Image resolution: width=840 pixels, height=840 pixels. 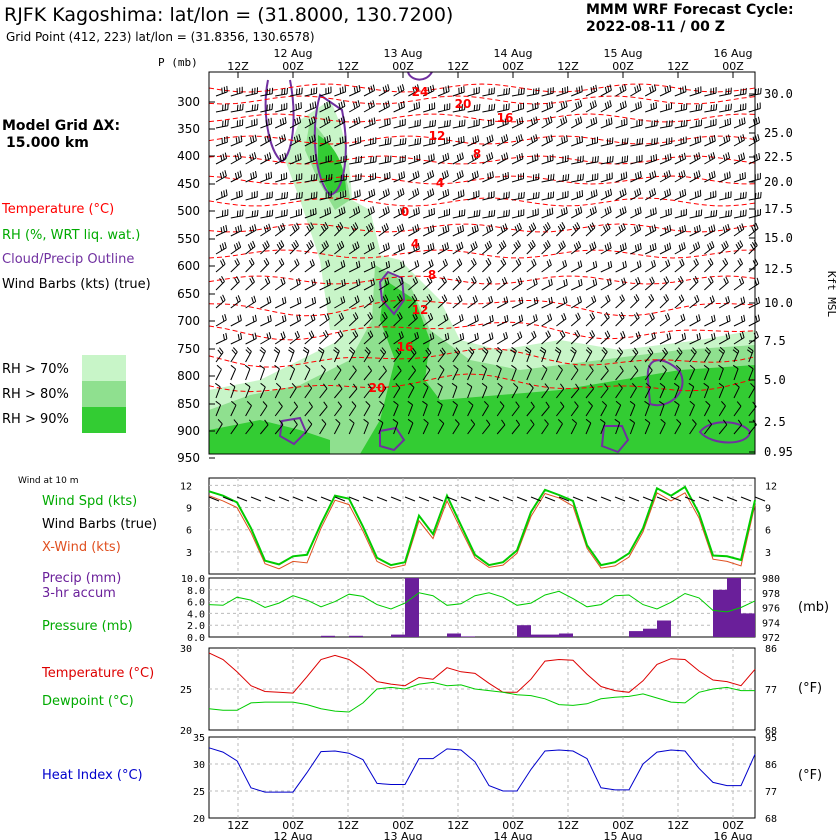 I want to click on rh90-region, so click(x=557, y=367).